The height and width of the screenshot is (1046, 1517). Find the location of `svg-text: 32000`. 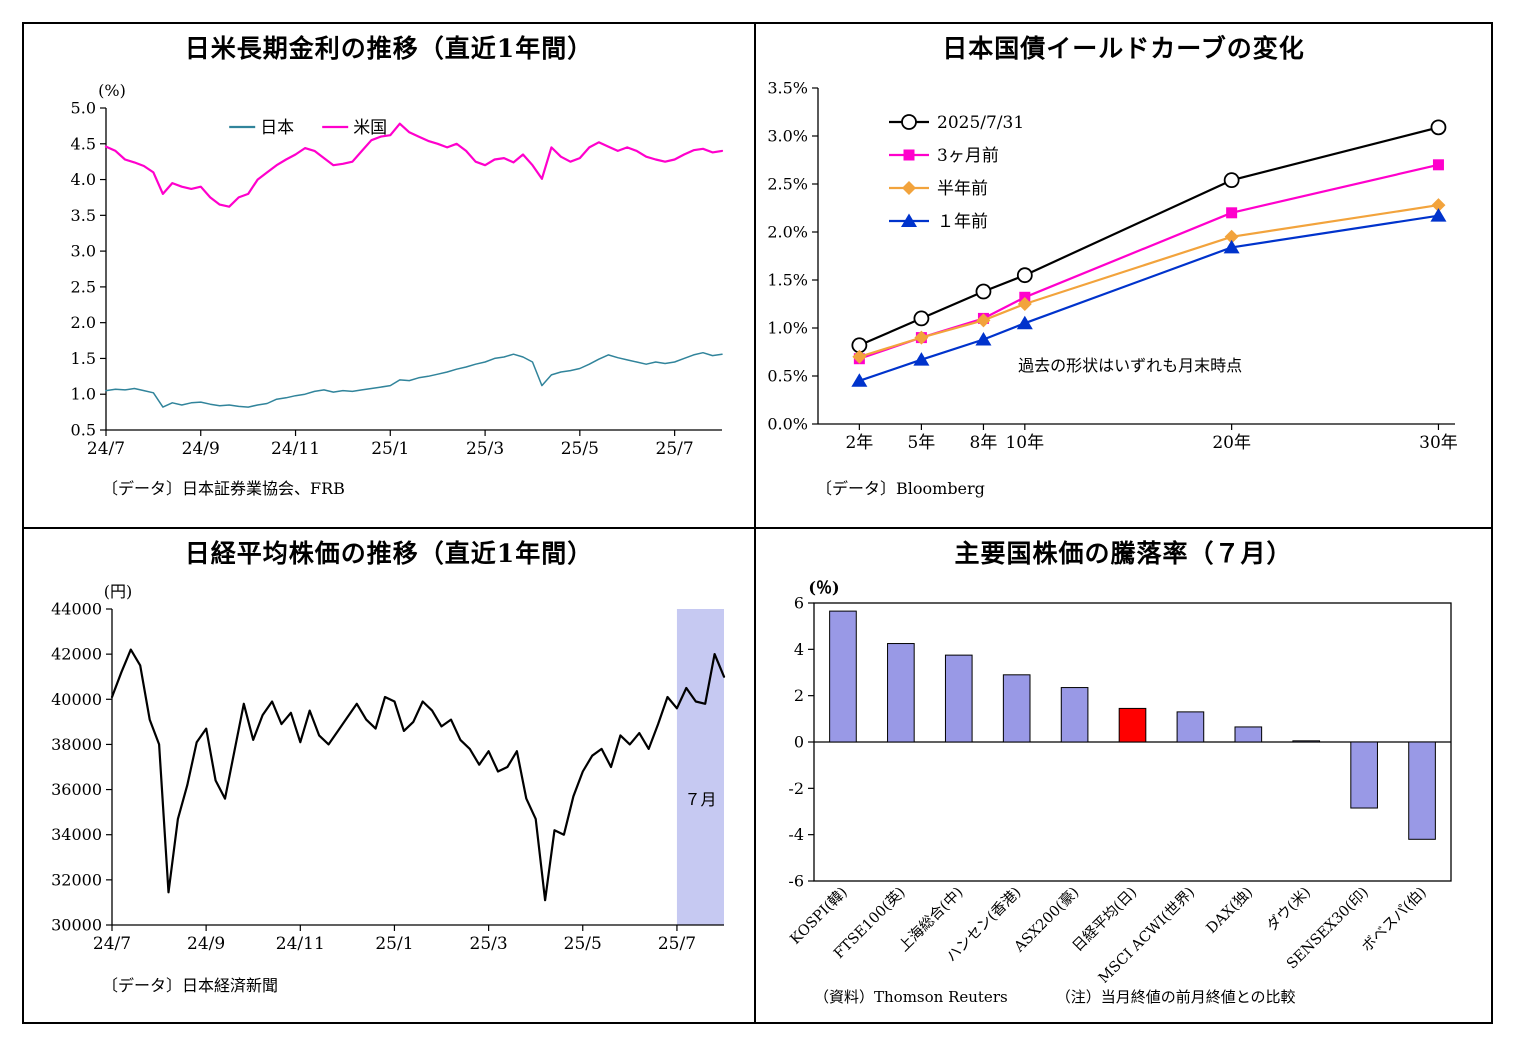

svg-text: 32000 is located at coordinates (76, 879).